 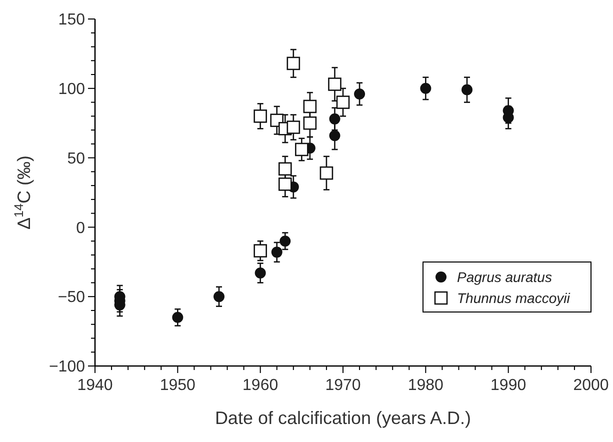 What do you see at coordinates (72, 89) in the screenshot?
I see `y-tick-label: 100` at bounding box center [72, 89].